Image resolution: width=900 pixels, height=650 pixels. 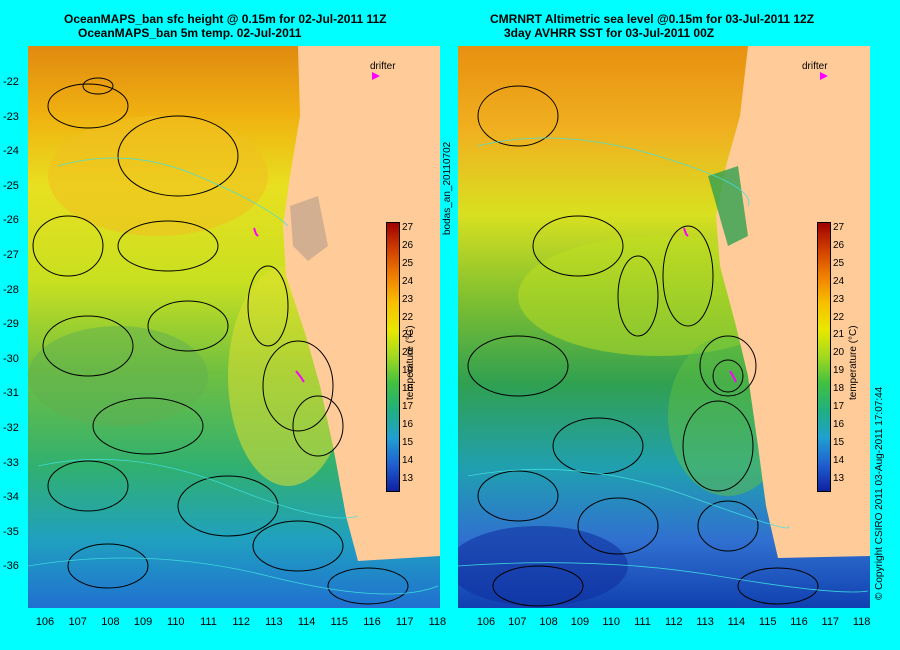 What do you see at coordinates (11, 358) in the screenshot?
I see `lat-label: -30` at bounding box center [11, 358].